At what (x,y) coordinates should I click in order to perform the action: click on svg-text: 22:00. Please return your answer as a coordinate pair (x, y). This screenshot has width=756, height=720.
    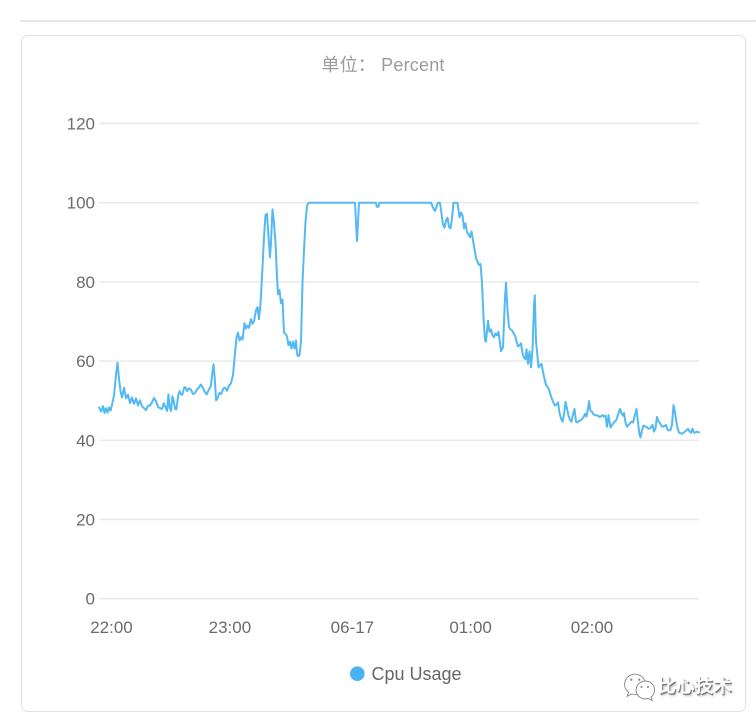
    Looking at the image, I should click on (111, 627).